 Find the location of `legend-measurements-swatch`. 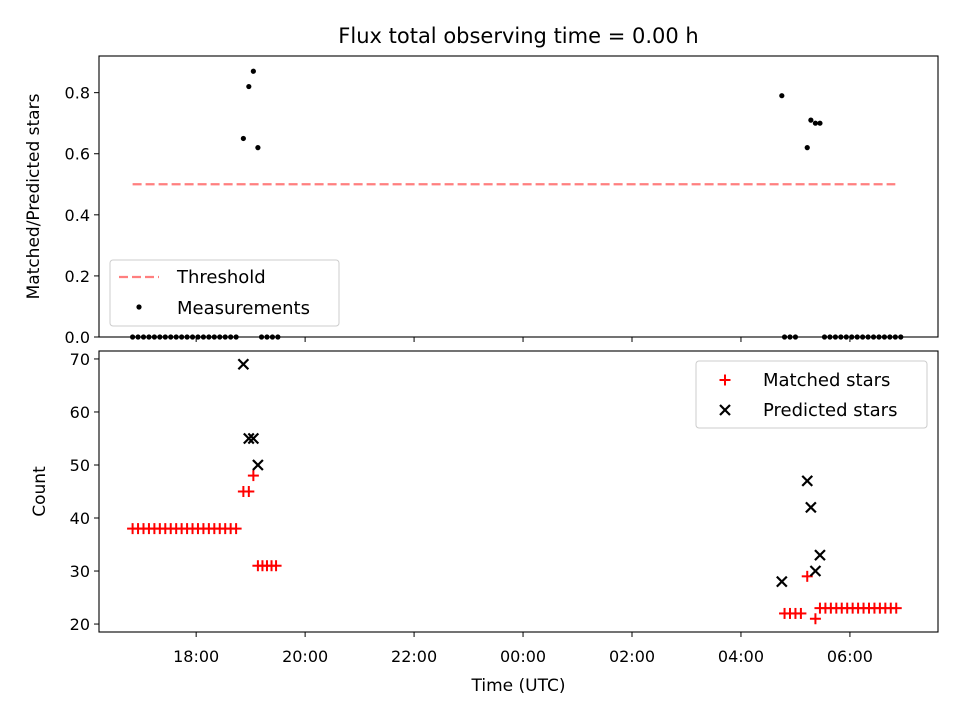

legend-measurements-swatch is located at coordinates (139, 307).